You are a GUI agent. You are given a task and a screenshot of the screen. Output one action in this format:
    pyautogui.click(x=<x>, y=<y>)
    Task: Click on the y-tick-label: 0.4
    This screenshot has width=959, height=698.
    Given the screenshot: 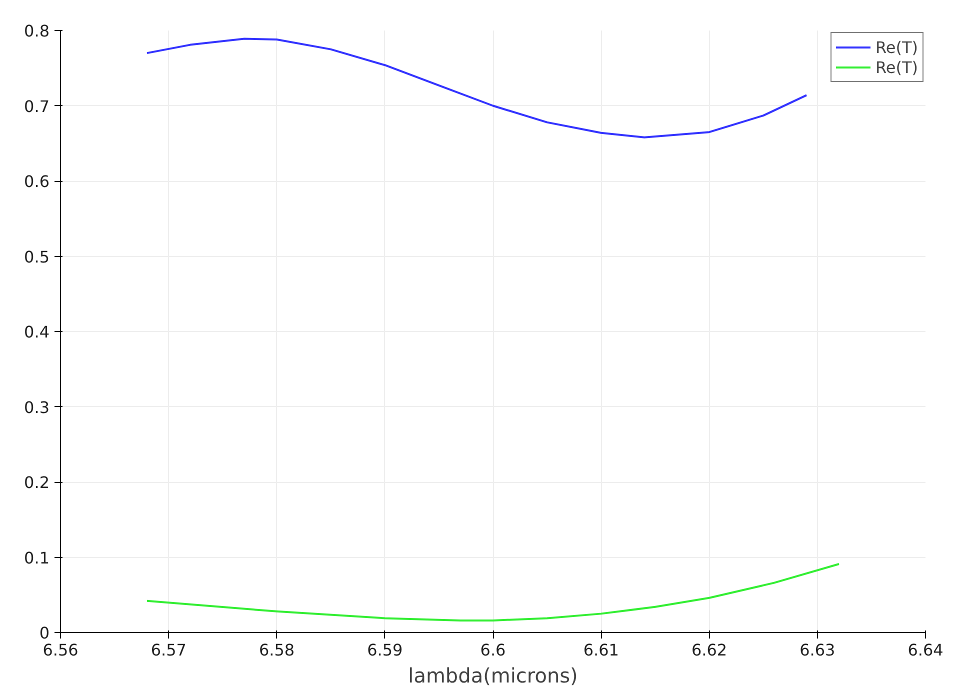 What is the action you would take?
    pyautogui.click(x=37, y=332)
    